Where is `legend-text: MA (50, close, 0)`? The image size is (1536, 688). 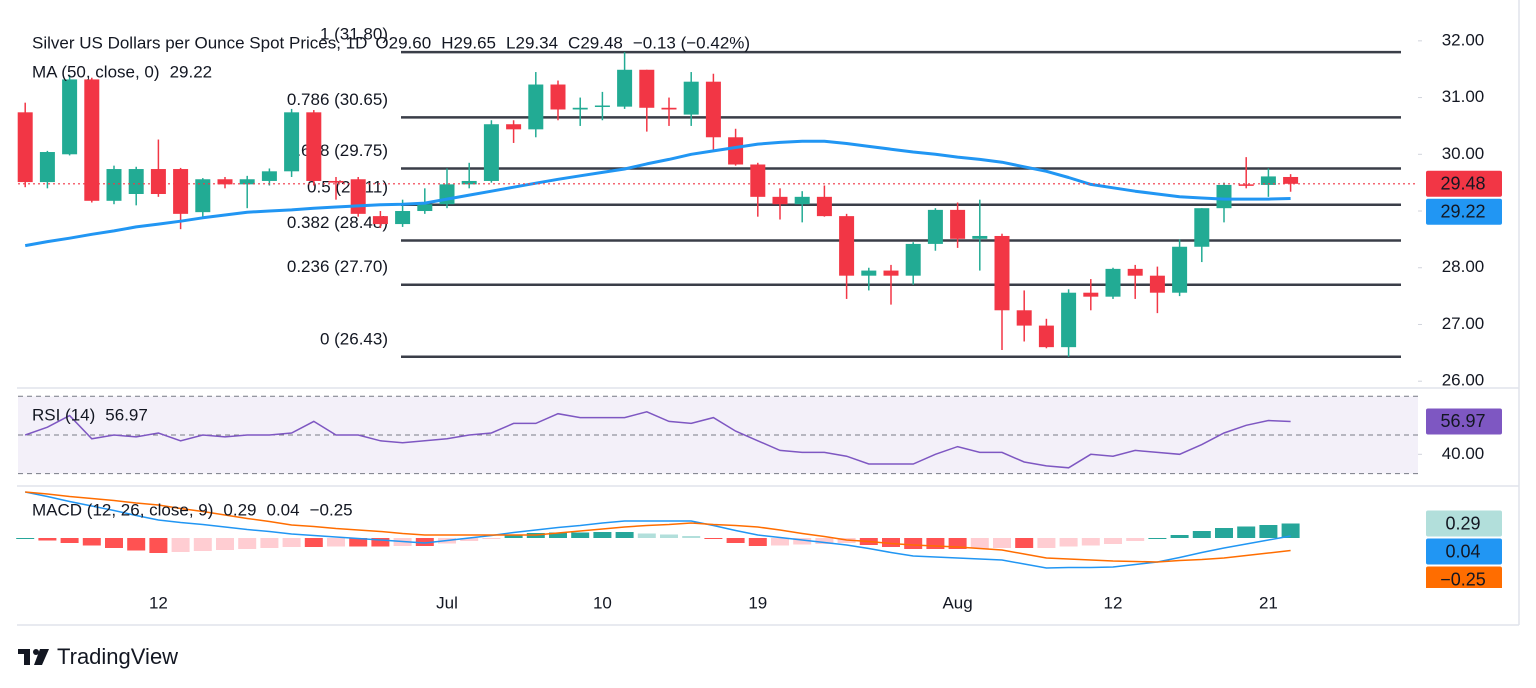 legend-text: MA (50, close, 0) is located at coordinates (96, 71).